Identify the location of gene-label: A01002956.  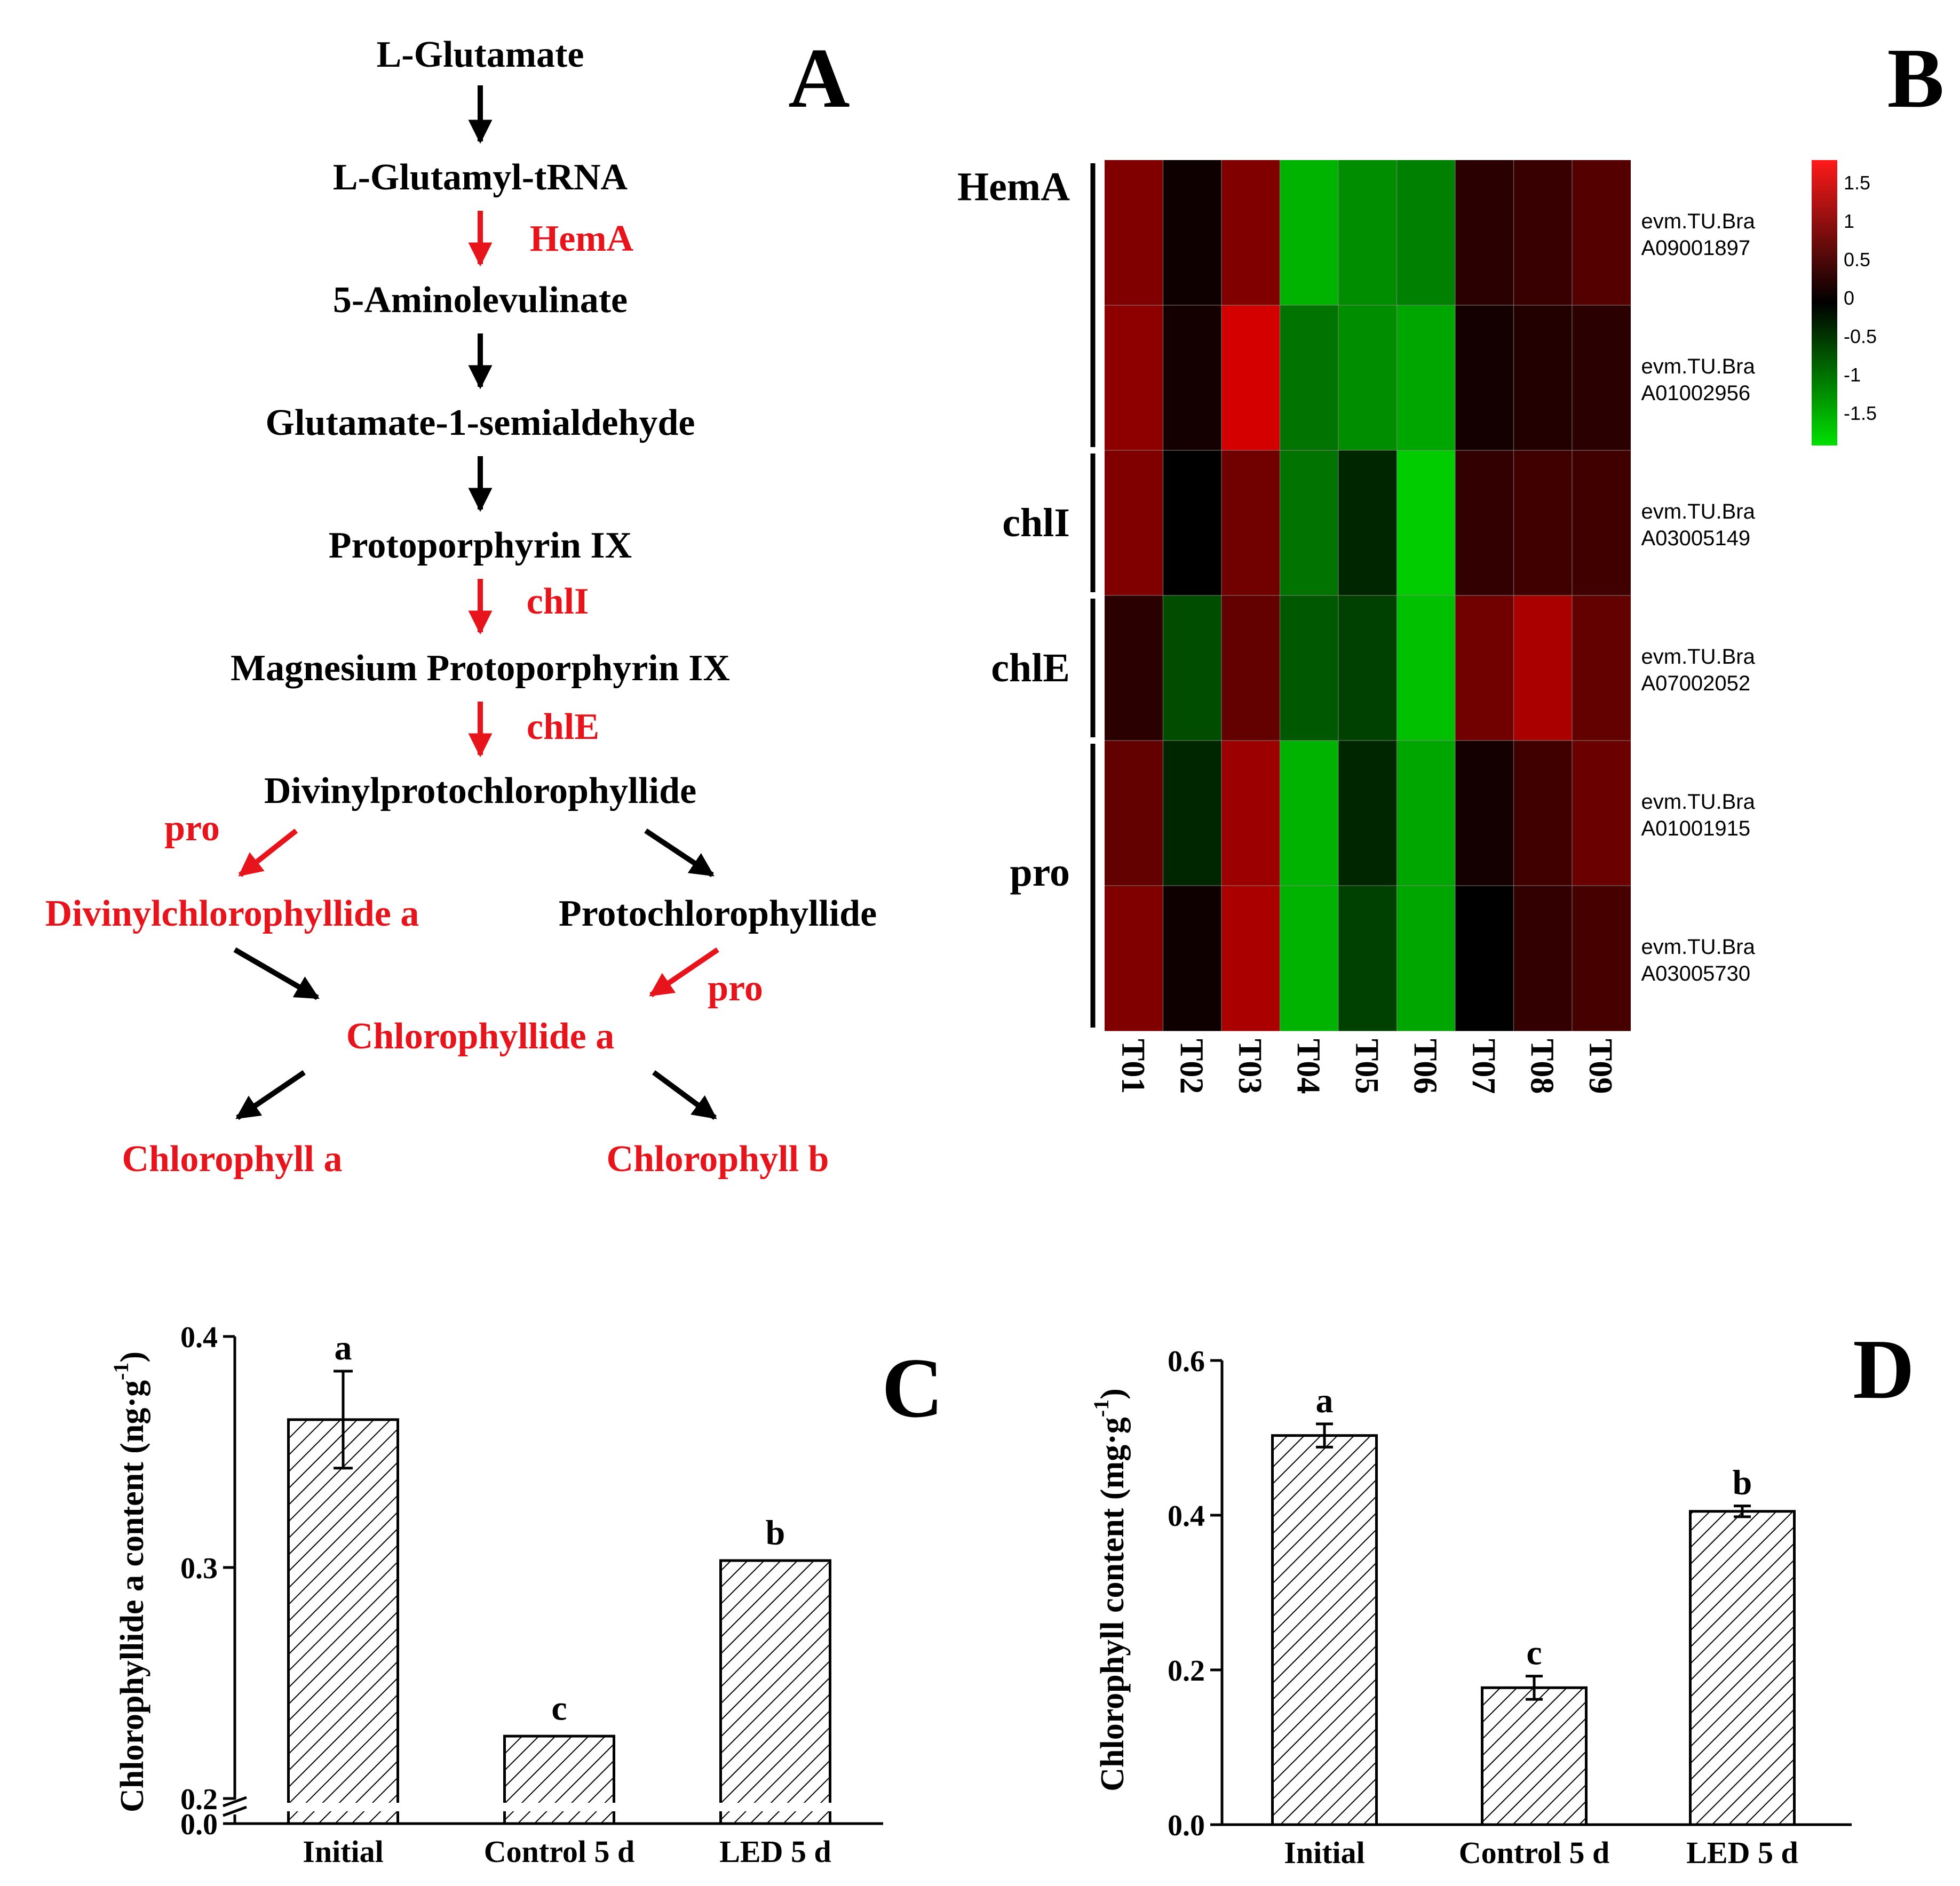
(1696, 393).